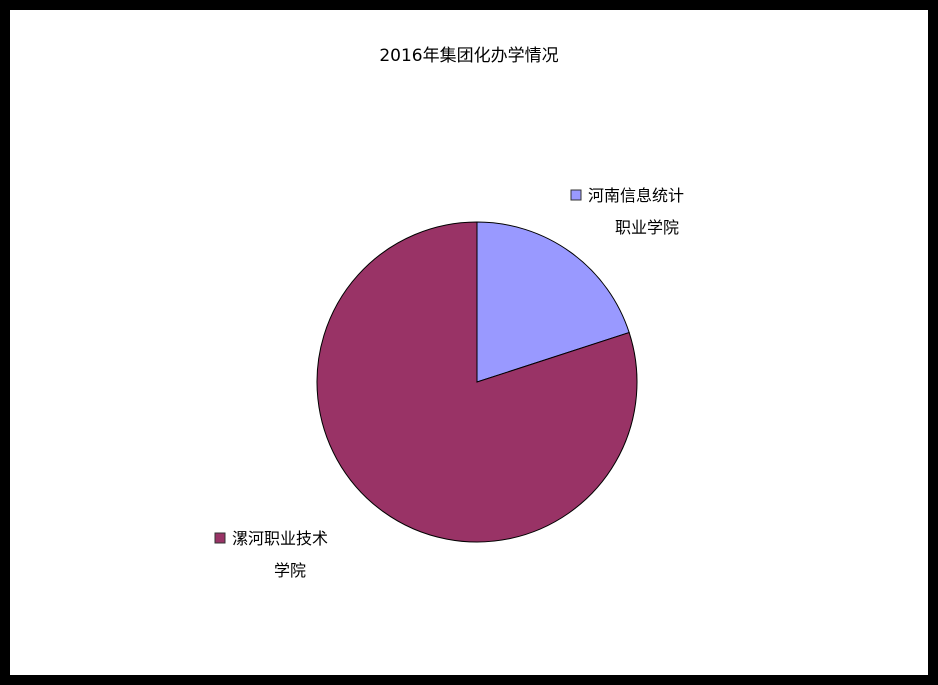  Describe the element at coordinates (627, 211) in the screenshot. I see `slice-label-0: 河南信息统计 职业学院` at that location.